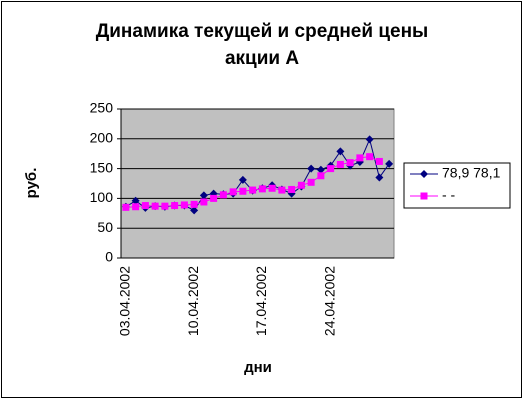  Describe the element at coordinates (258, 367) in the screenshot. I see `x-axis-title: дни` at that location.